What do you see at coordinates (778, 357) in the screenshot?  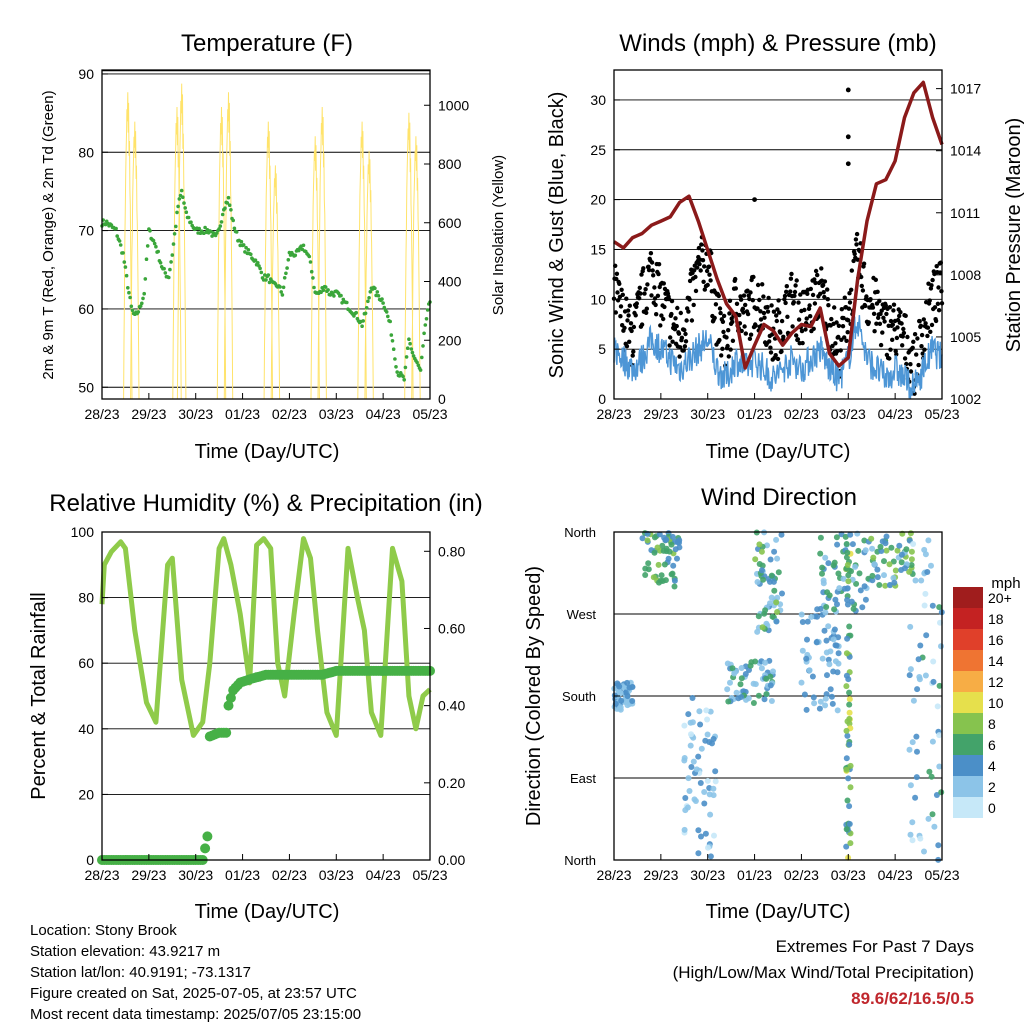 I see `sonic-wind-series` at bounding box center [778, 357].